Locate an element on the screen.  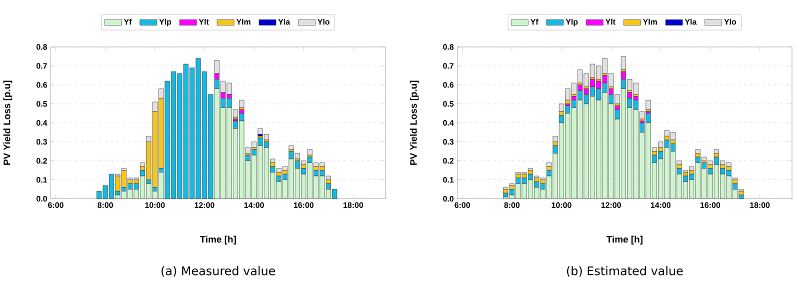
text: (b) Estimated value is located at coordinates (625, 271).